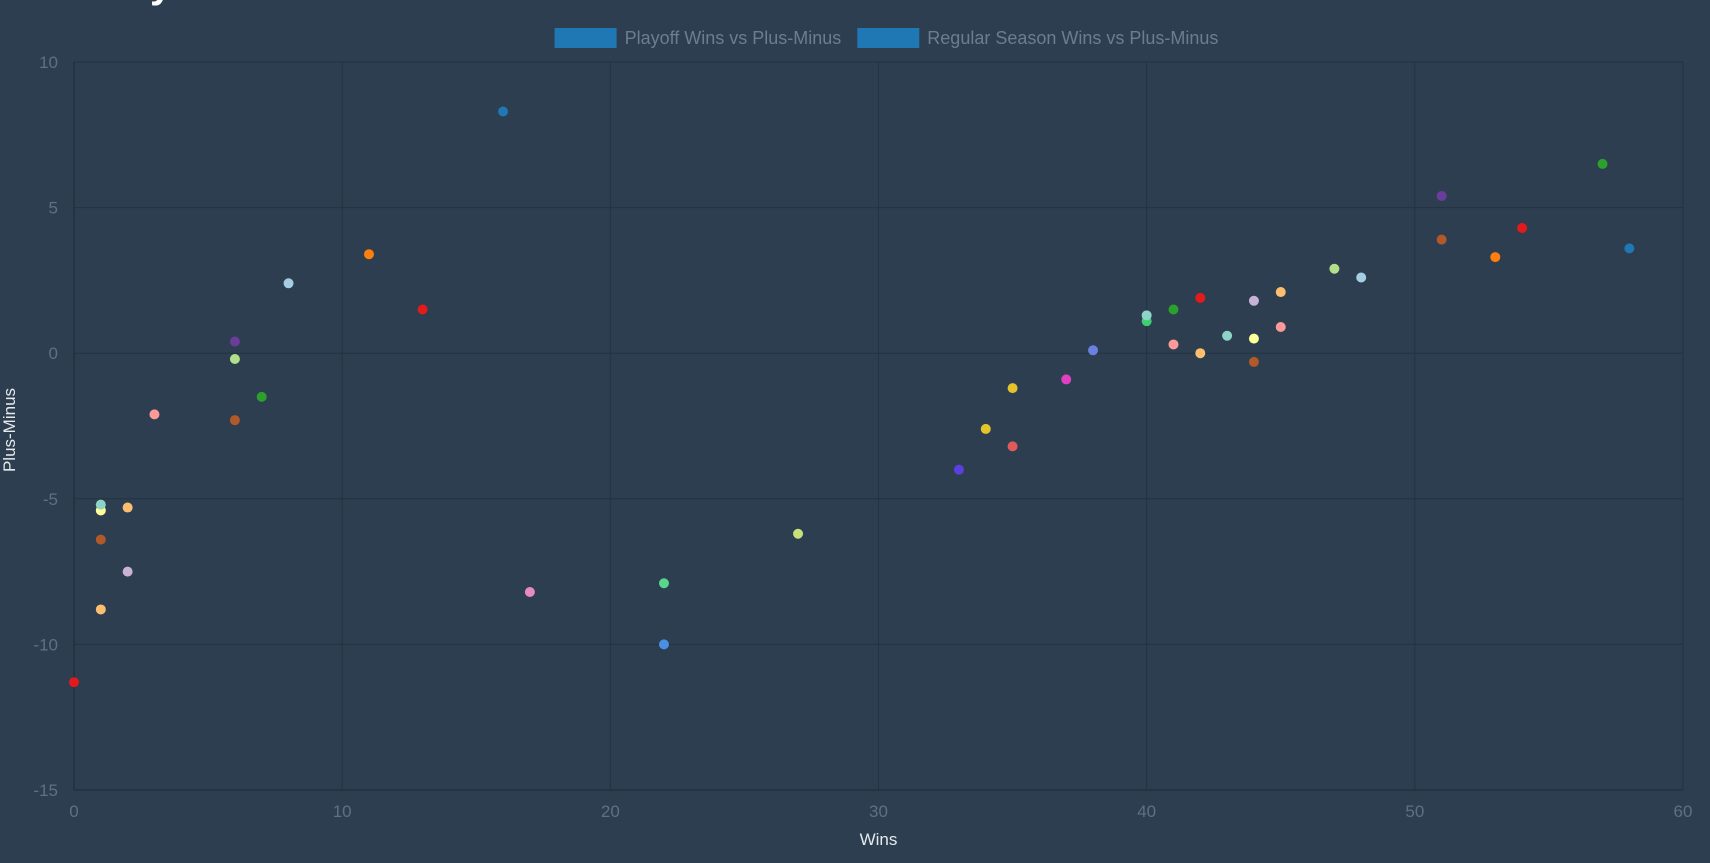 This screenshot has height=863, width=1710. What do you see at coordinates (73, 811) in the screenshot?
I see `x-tick-label: 0` at bounding box center [73, 811].